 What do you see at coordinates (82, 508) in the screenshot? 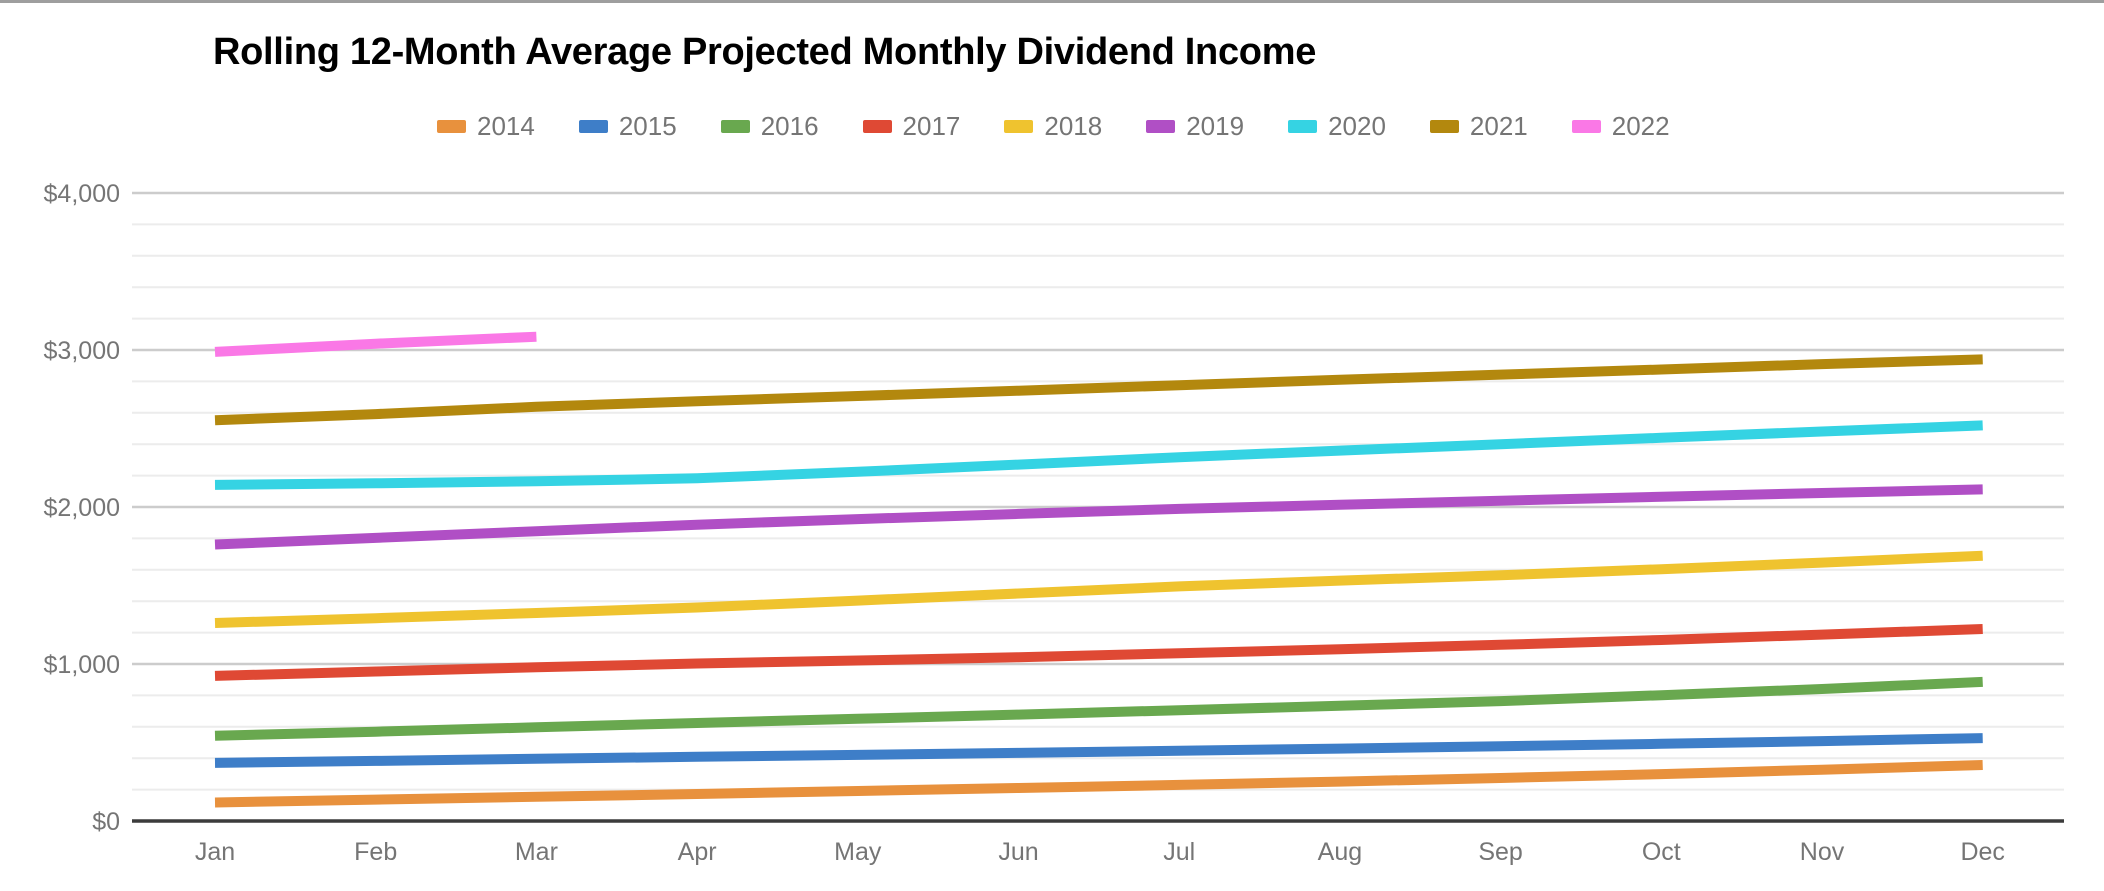
I see `y-axis-tick-label: $2,000` at bounding box center [82, 508].